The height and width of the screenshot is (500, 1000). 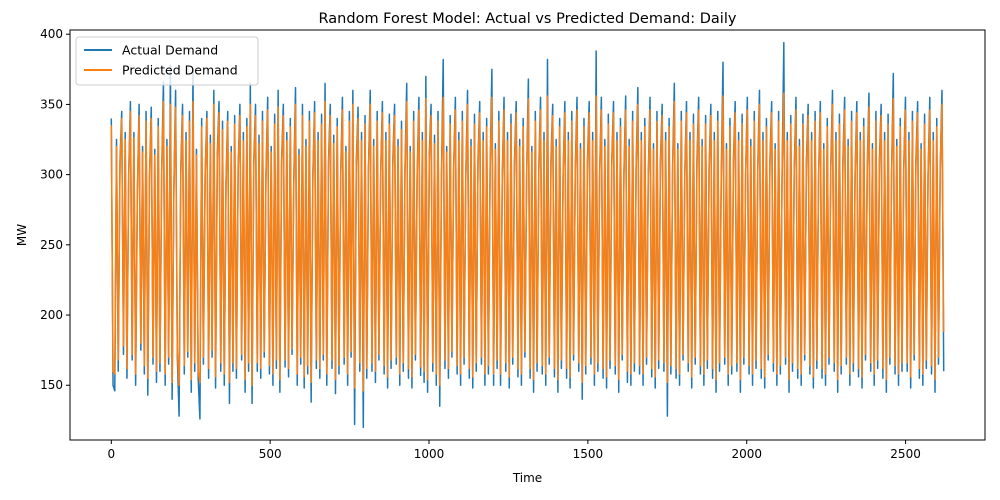 What do you see at coordinates (527, 478) in the screenshot?
I see `x-axis-label: Time` at bounding box center [527, 478].